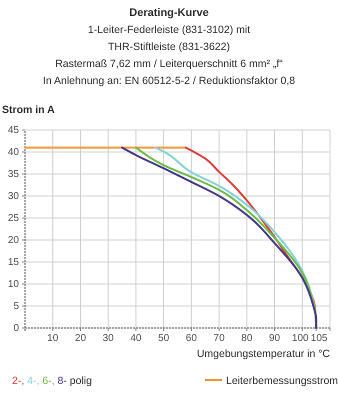  Describe the element at coordinates (247, 338) in the screenshot. I see `x-tick-label: 80` at that location.